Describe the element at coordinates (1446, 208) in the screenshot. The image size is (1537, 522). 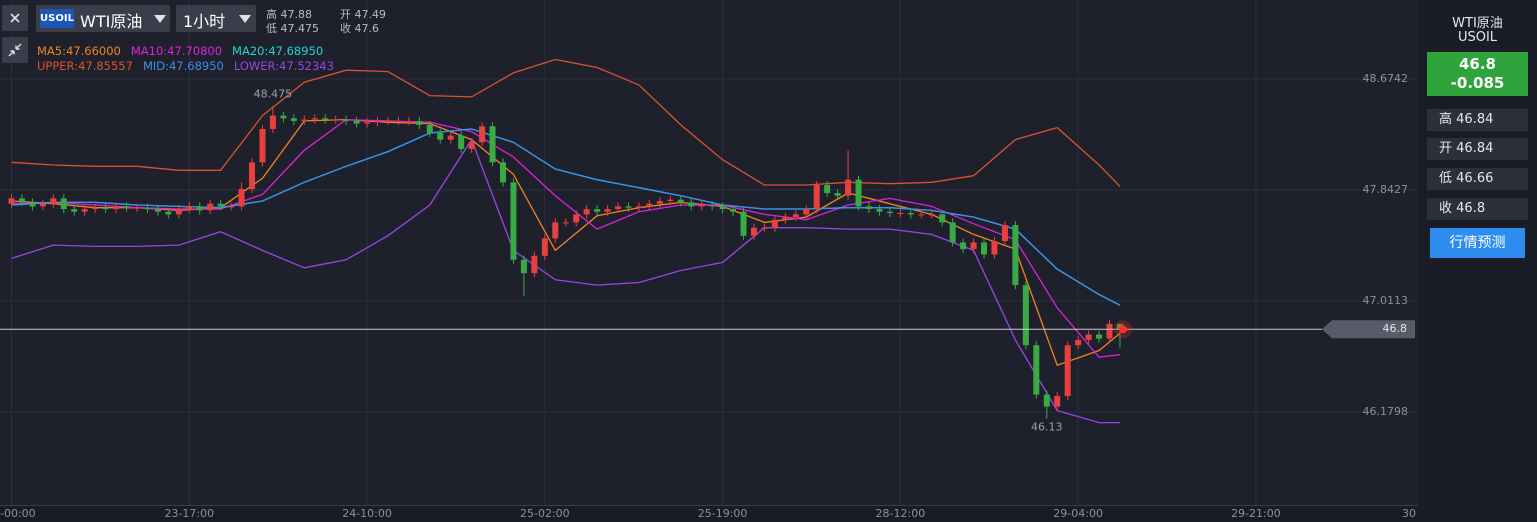
I see `quote-label: 收` at that location.